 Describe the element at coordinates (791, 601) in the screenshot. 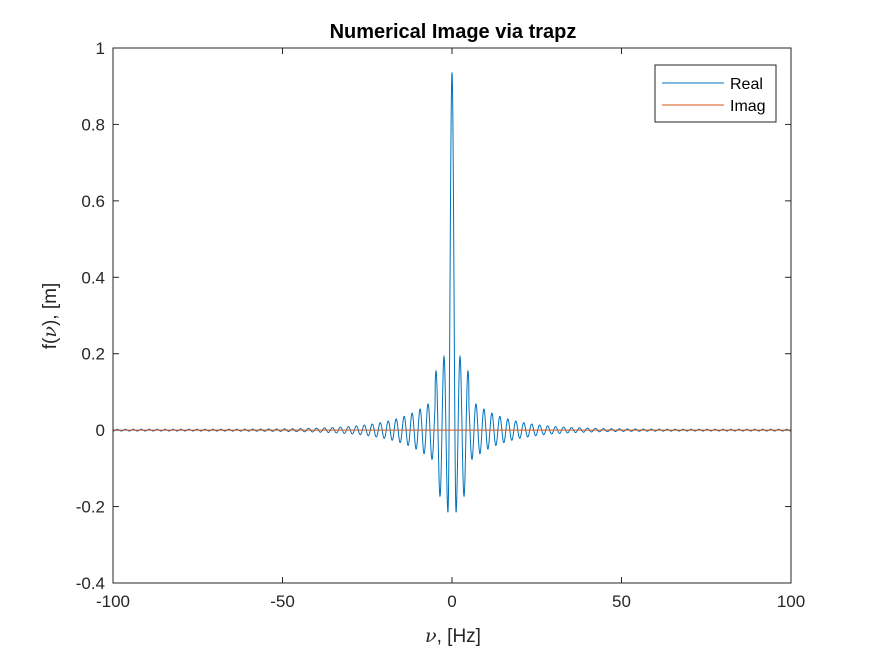

I see `x-tick-label: 100` at that location.